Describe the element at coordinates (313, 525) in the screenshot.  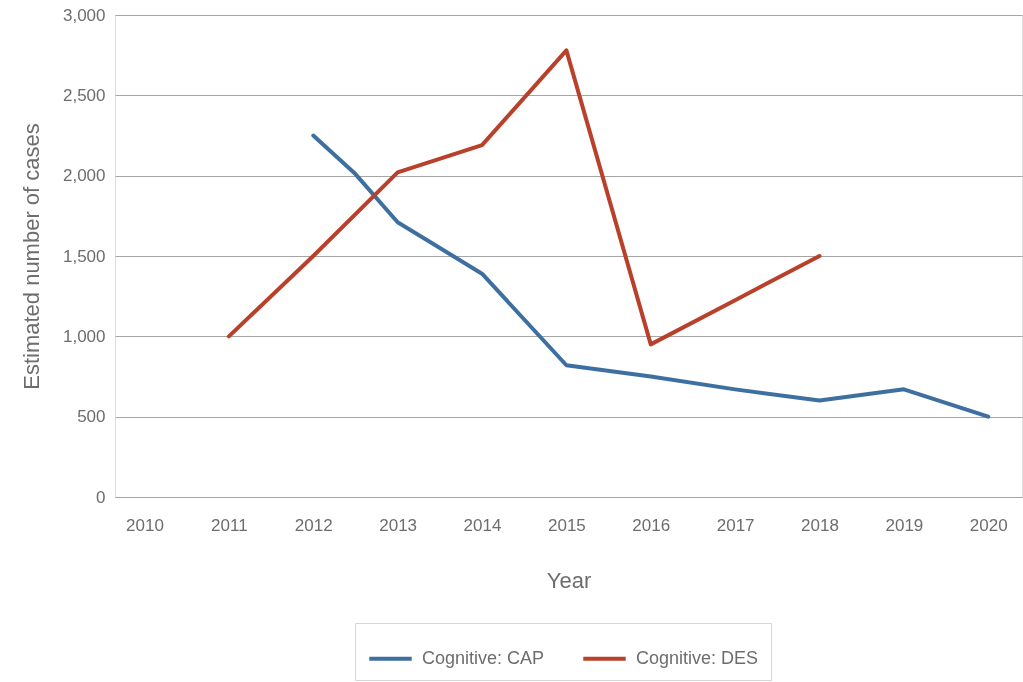
I see `x-tick-label: 2012` at that location.